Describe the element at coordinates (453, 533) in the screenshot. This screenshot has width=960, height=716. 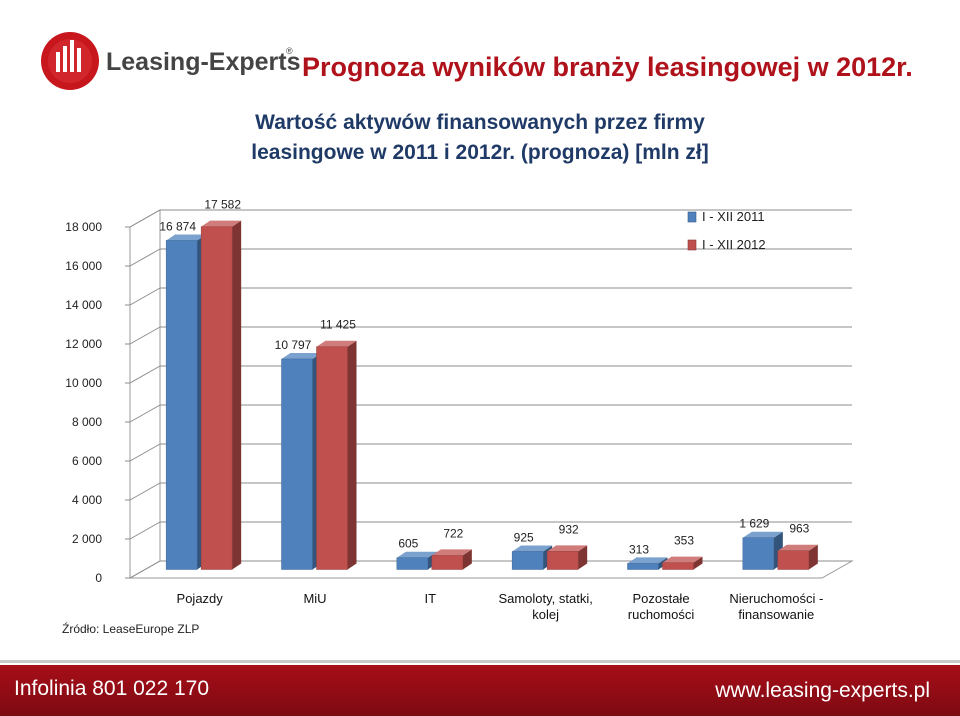
I see `data-label: 722` at that location.